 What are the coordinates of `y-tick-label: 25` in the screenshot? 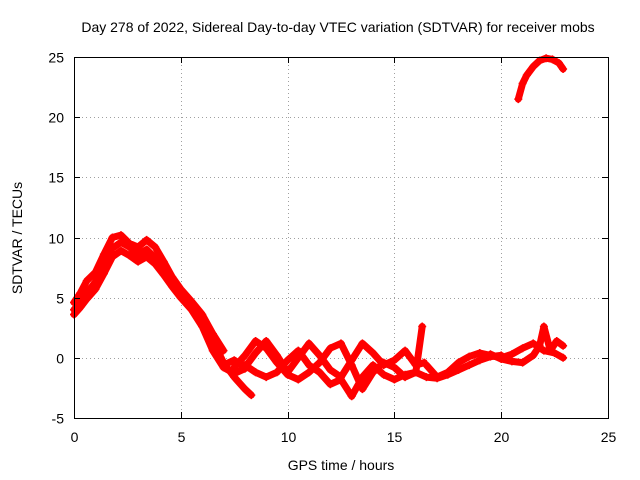 It's located at (56, 58).